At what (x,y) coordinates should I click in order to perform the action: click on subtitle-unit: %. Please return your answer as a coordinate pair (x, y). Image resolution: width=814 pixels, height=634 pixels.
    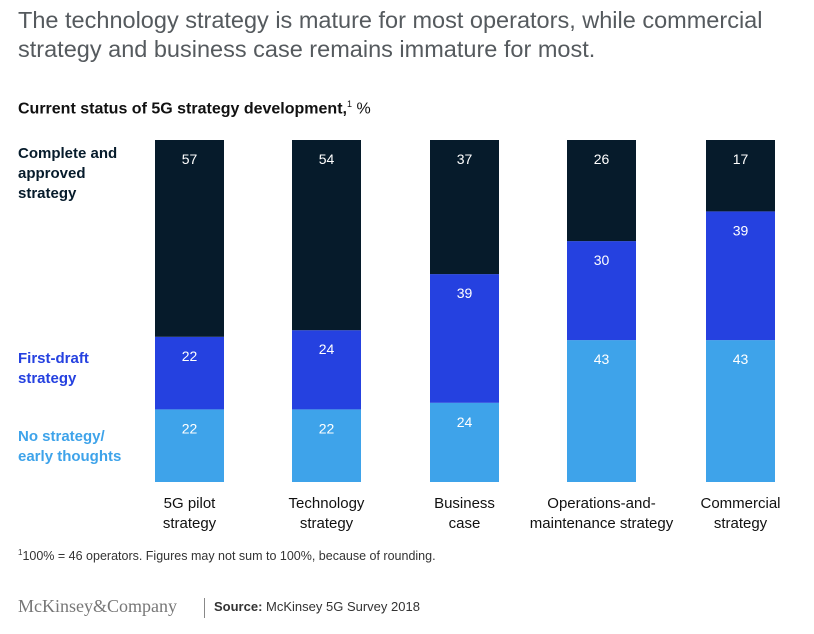
    Looking at the image, I should click on (363, 109).